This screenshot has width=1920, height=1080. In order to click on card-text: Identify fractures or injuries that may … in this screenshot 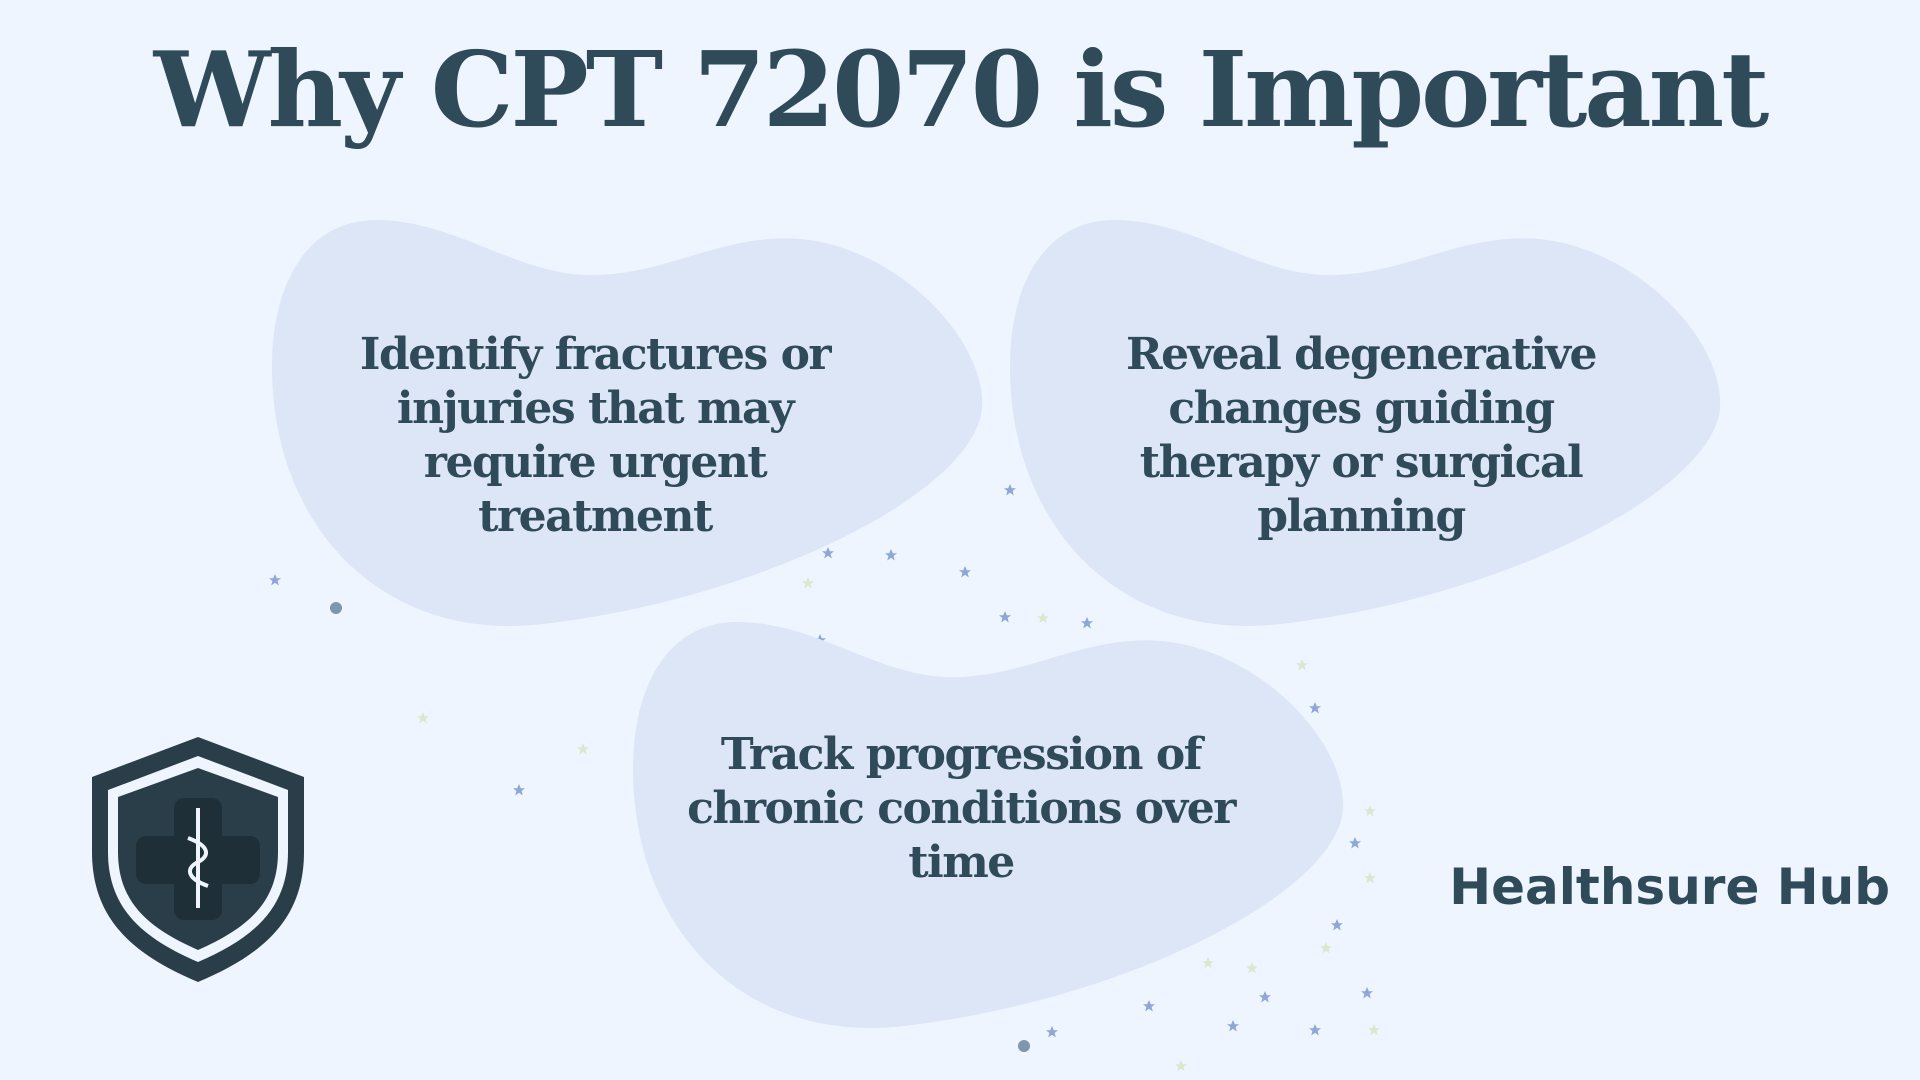, I will do `click(595, 435)`.